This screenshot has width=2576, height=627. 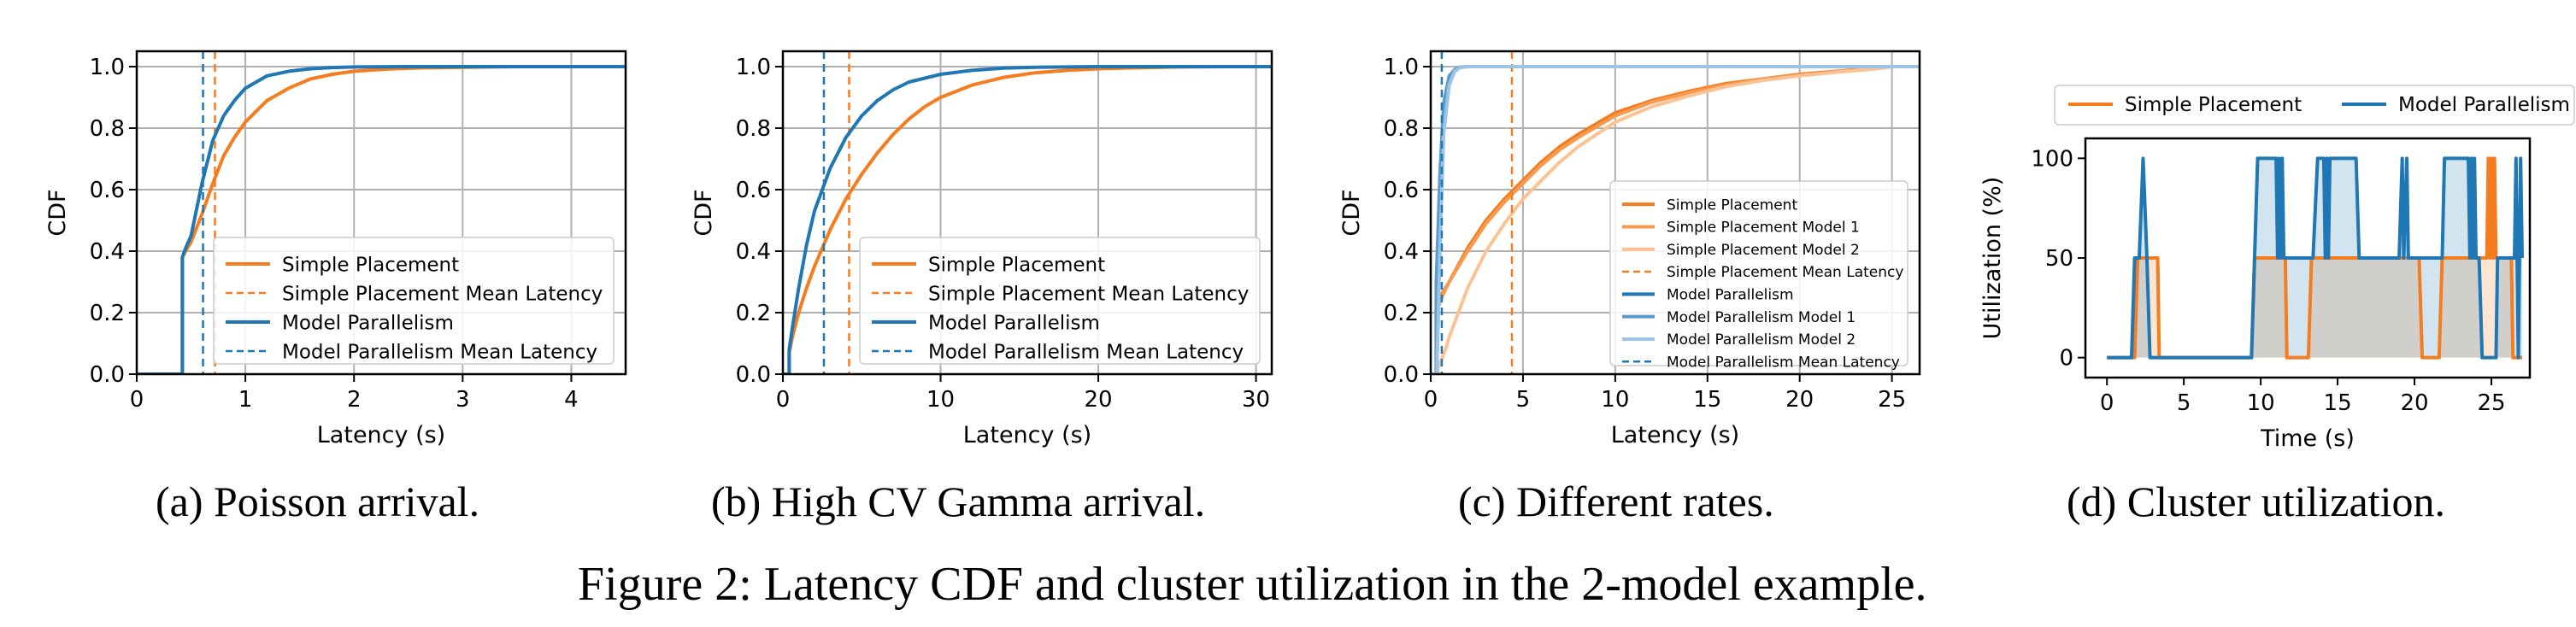 What do you see at coordinates (1761, 340) in the screenshot?
I see `legend-label-model-parallelism-model-2: Model Parallelism Model 2` at bounding box center [1761, 340].